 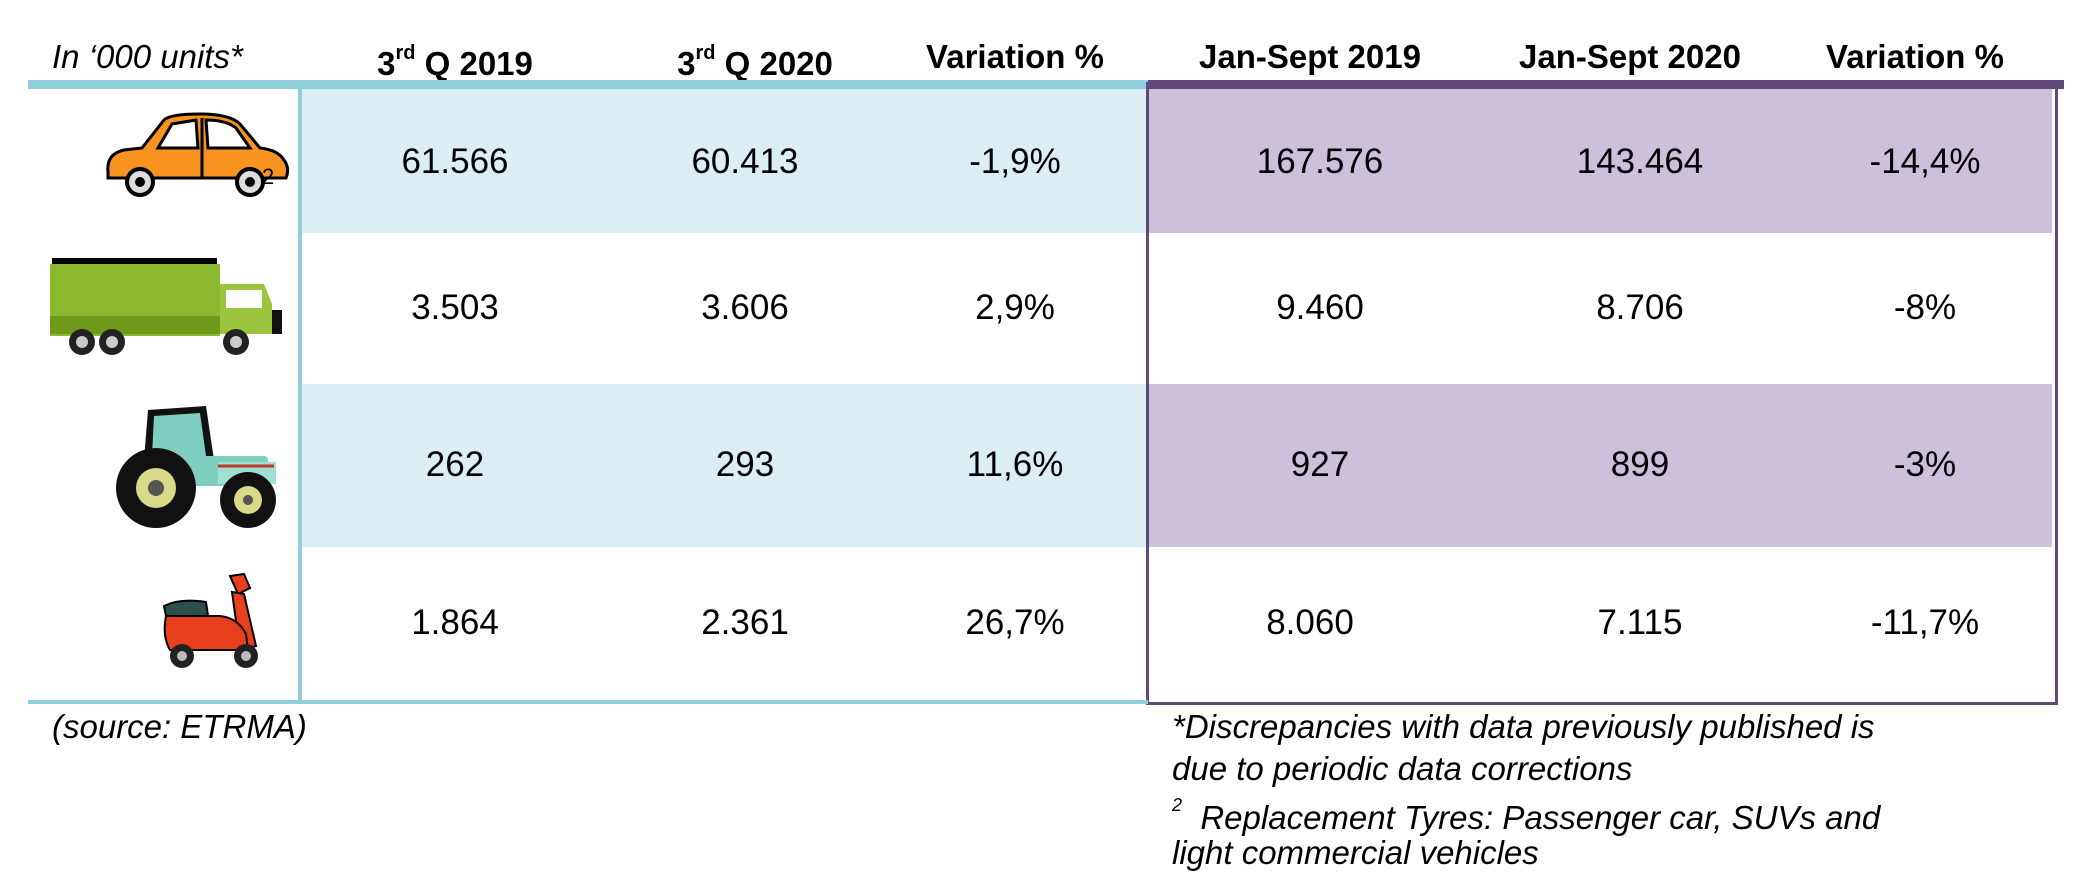 What do you see at coordinates (196, 467) in the screenshot?
I see `tractor-icon` at bounding box center [196, 467].